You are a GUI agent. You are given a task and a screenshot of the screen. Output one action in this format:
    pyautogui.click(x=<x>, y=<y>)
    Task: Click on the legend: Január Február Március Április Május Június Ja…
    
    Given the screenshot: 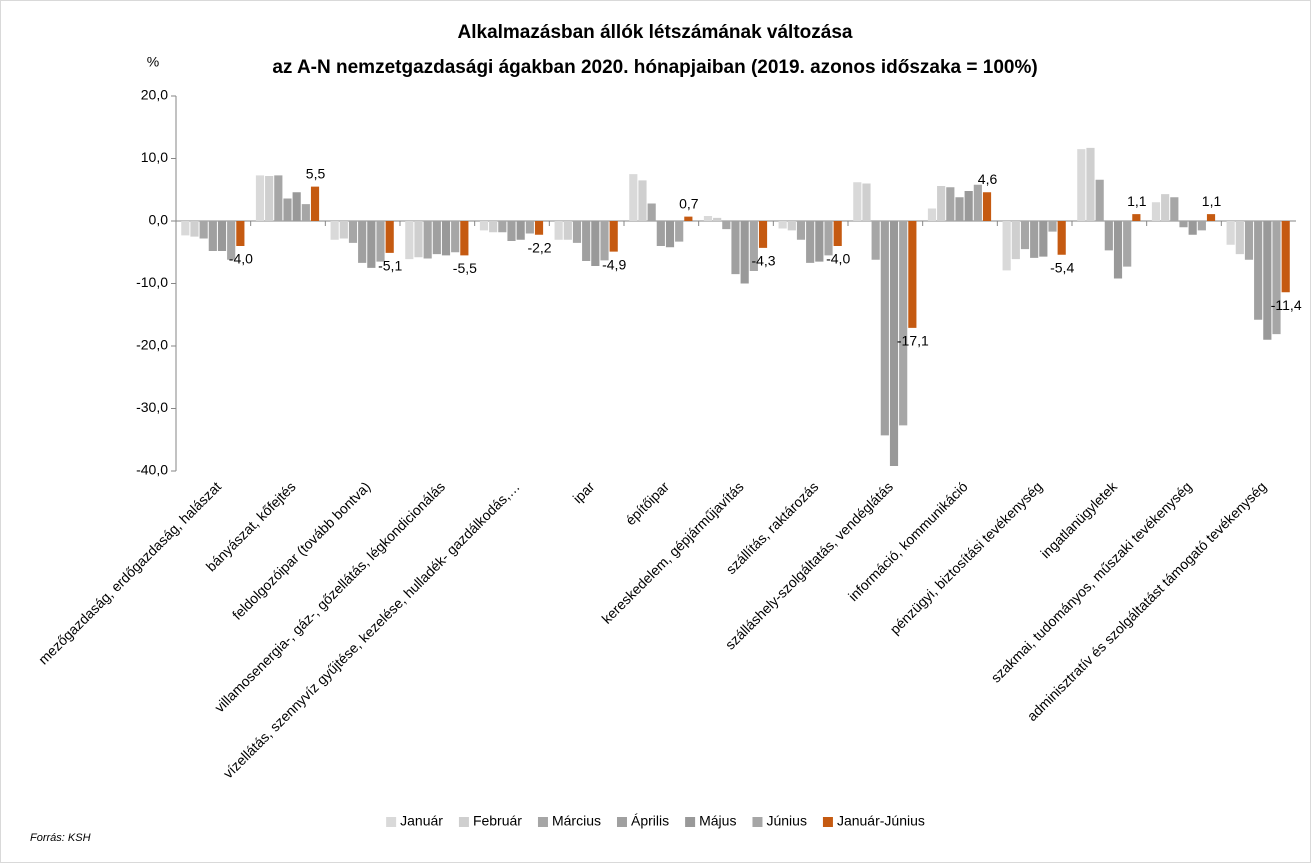 What is the action you would take?
    pyautogui.click(x=655, y=821)
    